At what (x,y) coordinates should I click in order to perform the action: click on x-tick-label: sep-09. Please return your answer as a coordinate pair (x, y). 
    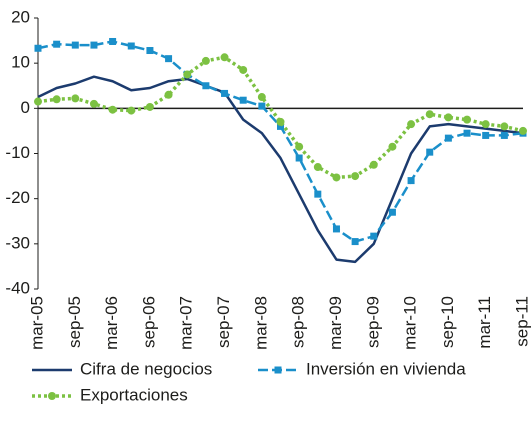
    Looking at the image, I should click on (372, 322).